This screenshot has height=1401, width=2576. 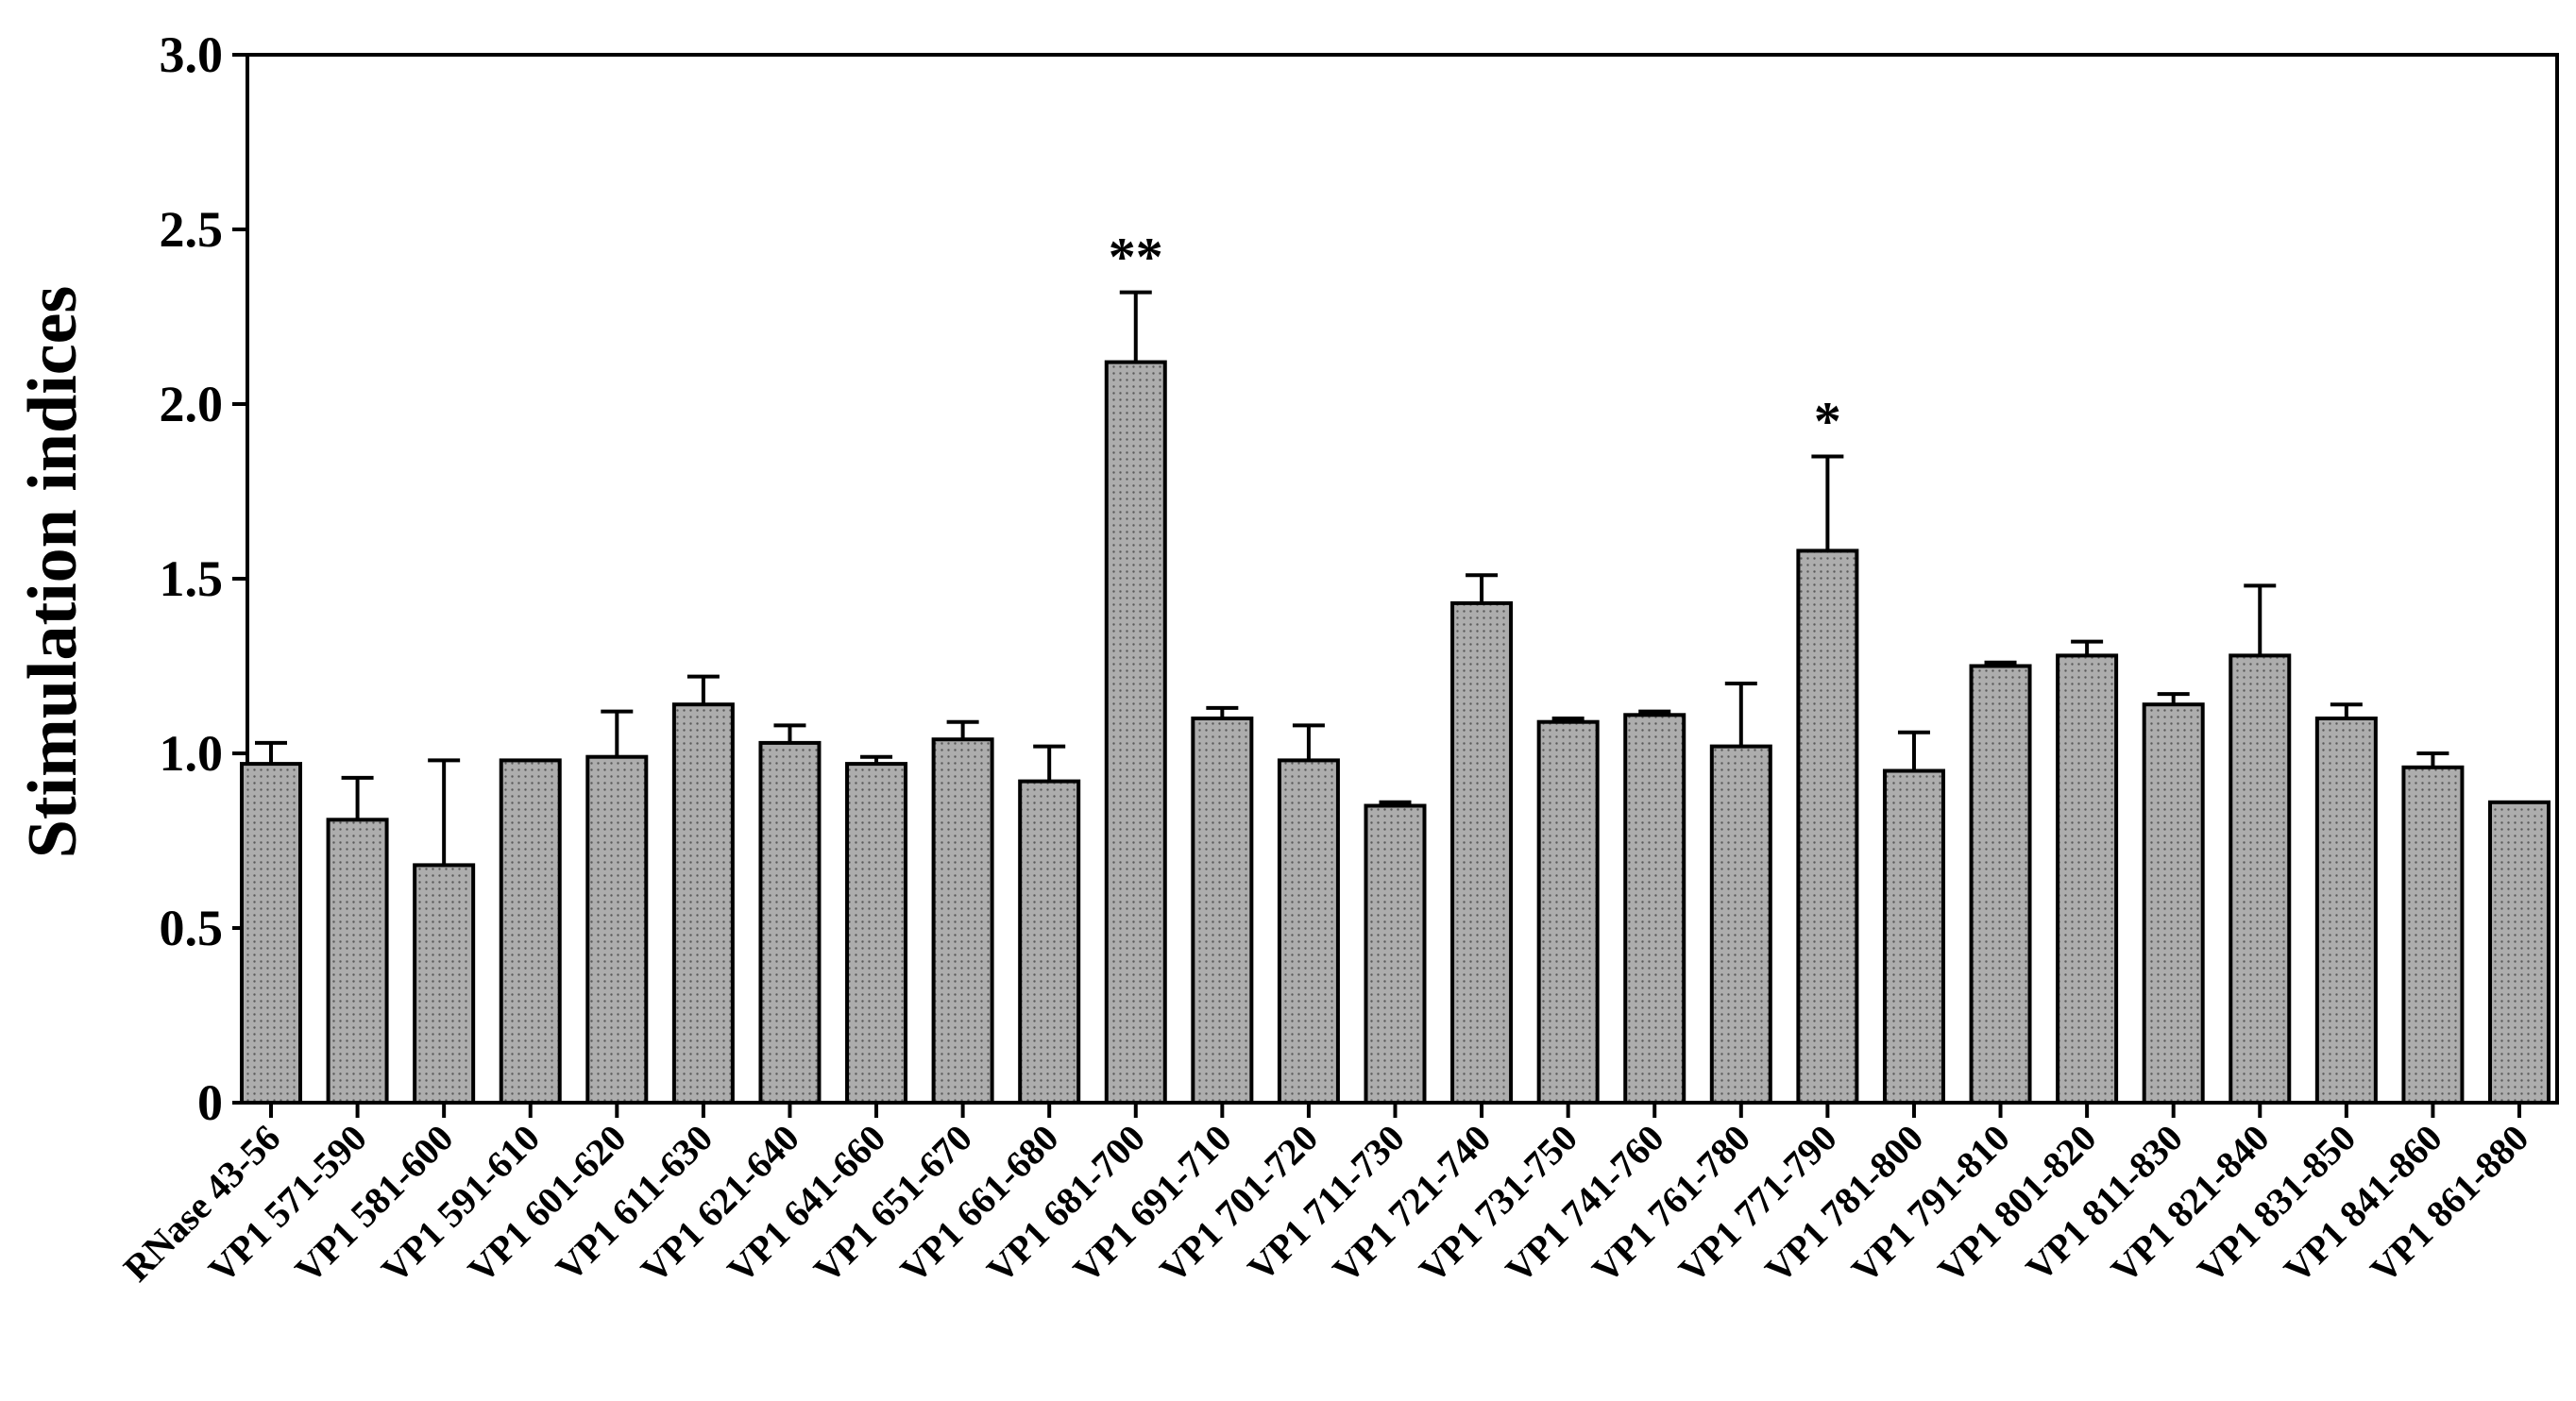 What do you see at coordinates (192, 230) in the screenshot?
I see `y-tick-label: 2.5` at bounding box center [192, 230].